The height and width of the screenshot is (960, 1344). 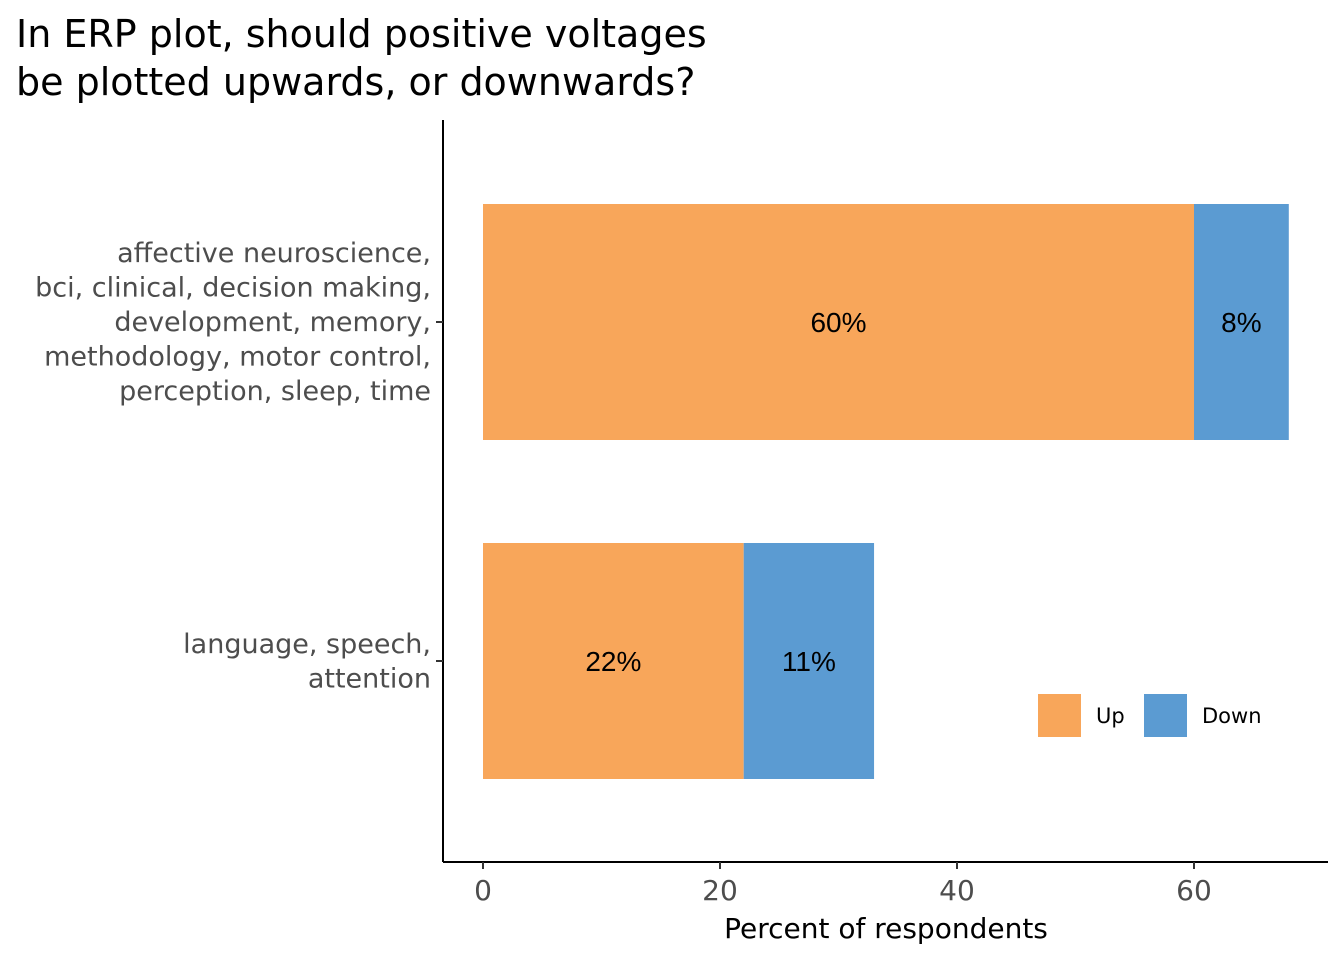 What do you see at coordinates (272, 322) in the screenshot?
I see `category-label-0-line-2: development, memory,` at bounding box center [272, 322].